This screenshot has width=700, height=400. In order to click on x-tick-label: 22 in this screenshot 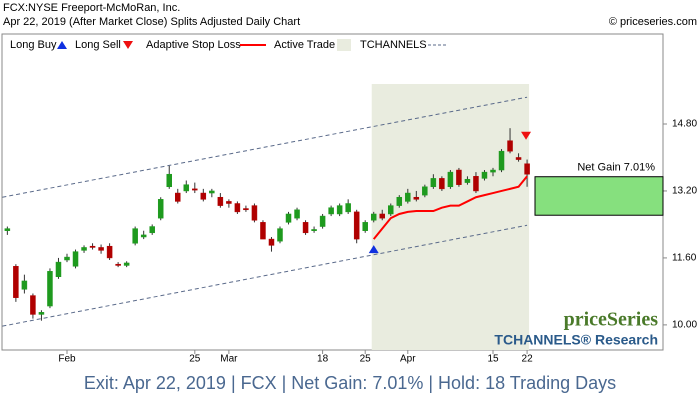, I will do `click(528, 359)`.